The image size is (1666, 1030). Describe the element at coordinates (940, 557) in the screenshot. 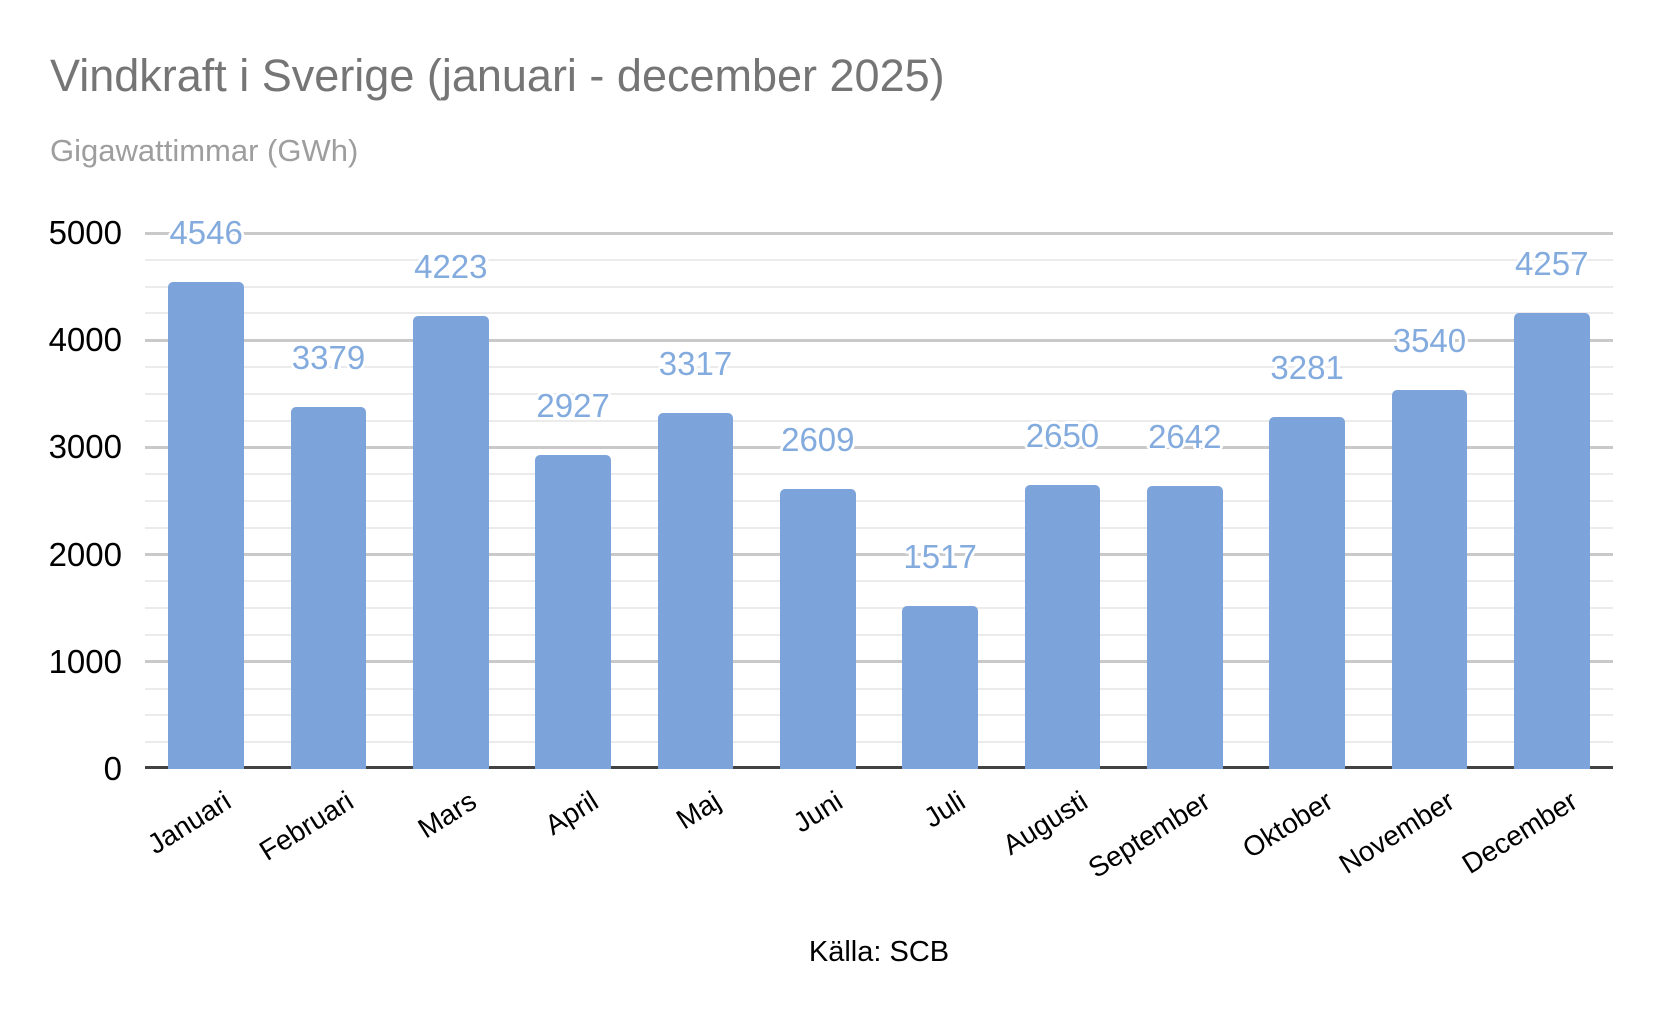

I see `bar-value-label: 1517` at that location.